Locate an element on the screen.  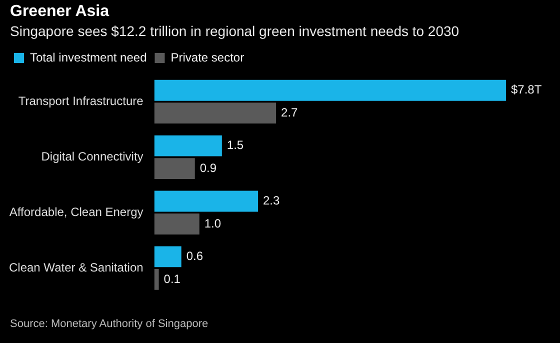
data-label: 2.3 is located at coordinates (271, 201).